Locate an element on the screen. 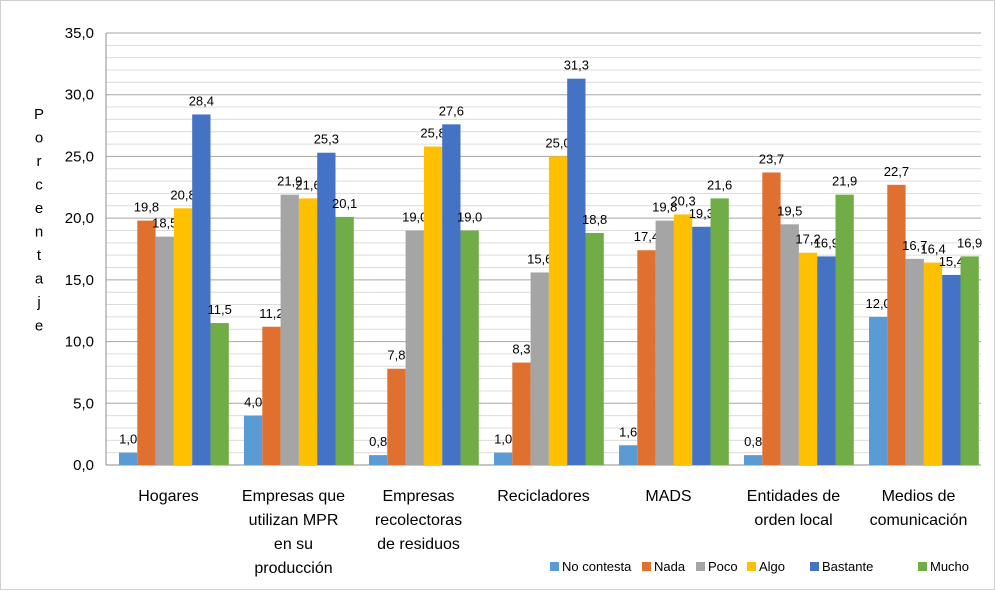  data-label: 15,6 is located at coordinates (539, 258).